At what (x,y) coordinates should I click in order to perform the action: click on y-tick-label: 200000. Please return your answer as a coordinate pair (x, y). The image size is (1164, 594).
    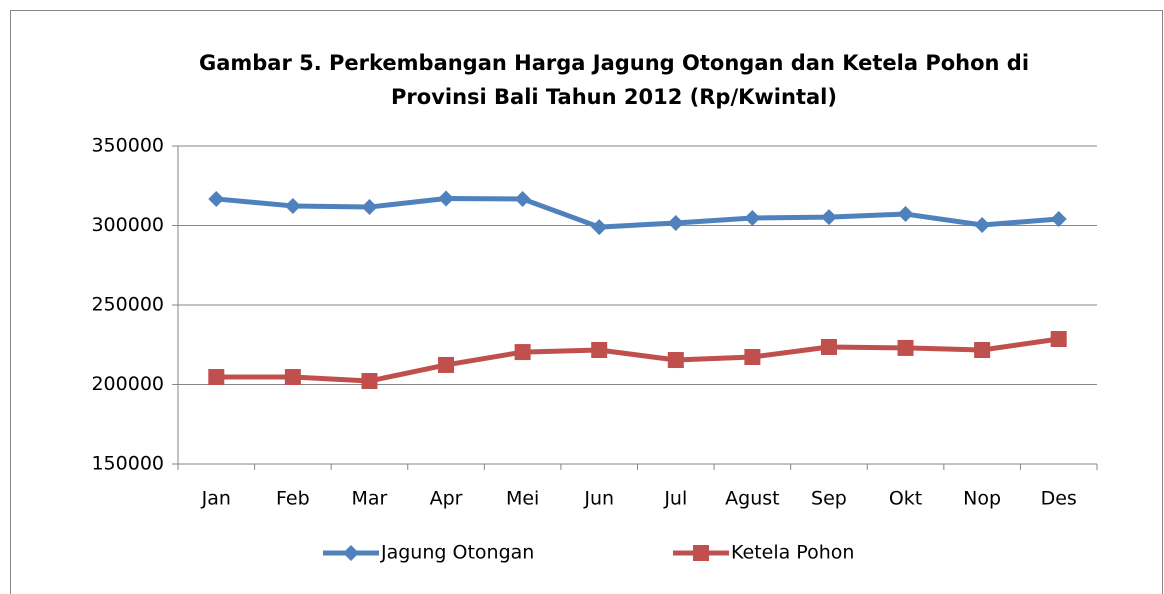
    Looking at the image, I should click on (127, 384).